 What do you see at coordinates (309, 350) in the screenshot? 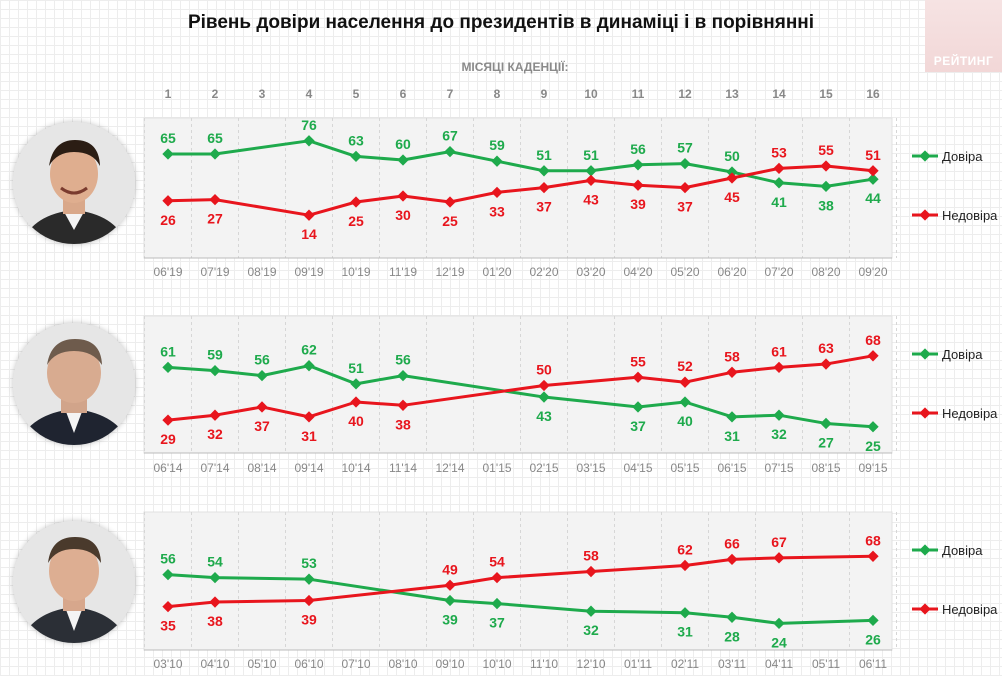
I see `trust-data-label: 62` at bounding box center [309, 350].